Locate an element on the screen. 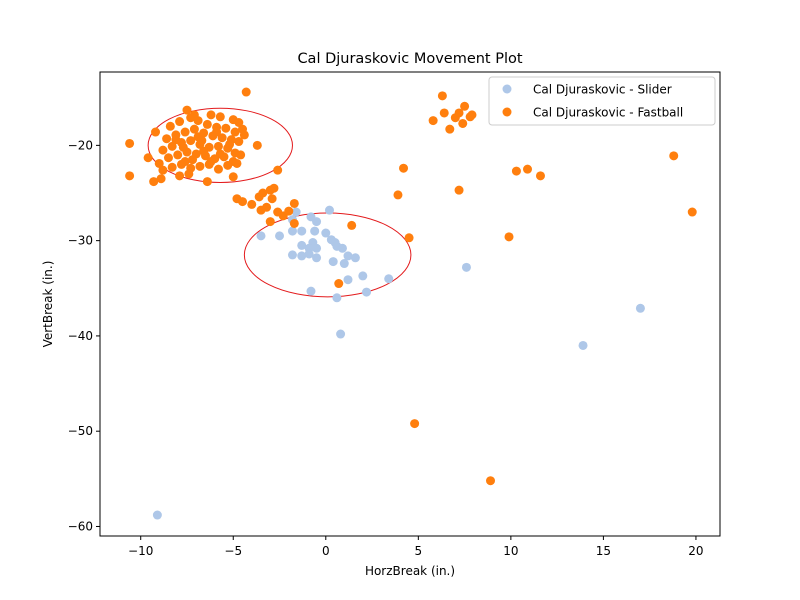  x-tick-label: 10 is located at coordinates (510, 551).